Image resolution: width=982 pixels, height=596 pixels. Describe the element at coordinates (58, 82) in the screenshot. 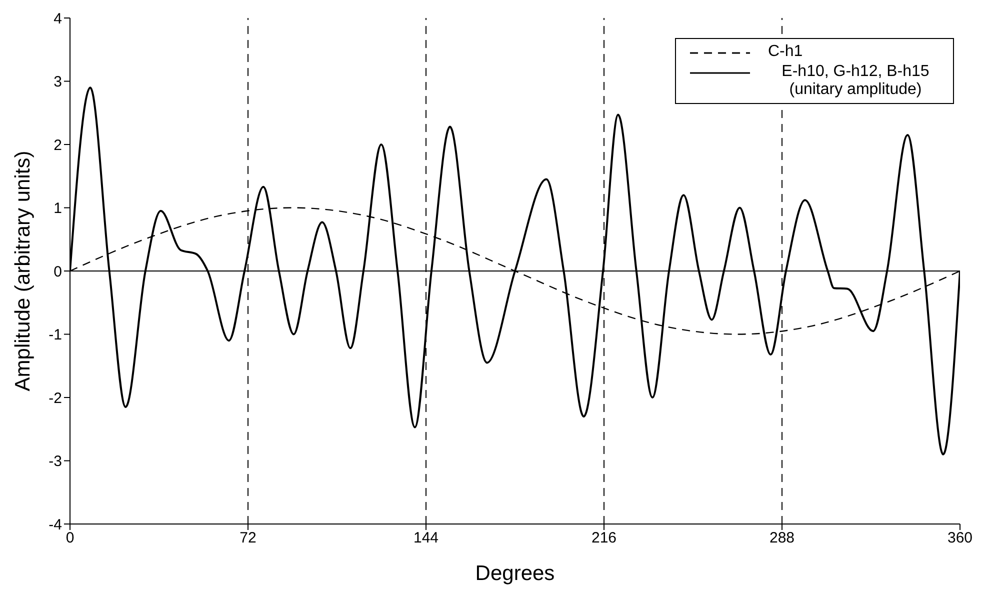

I see `y-tick-label: 3` at that location.